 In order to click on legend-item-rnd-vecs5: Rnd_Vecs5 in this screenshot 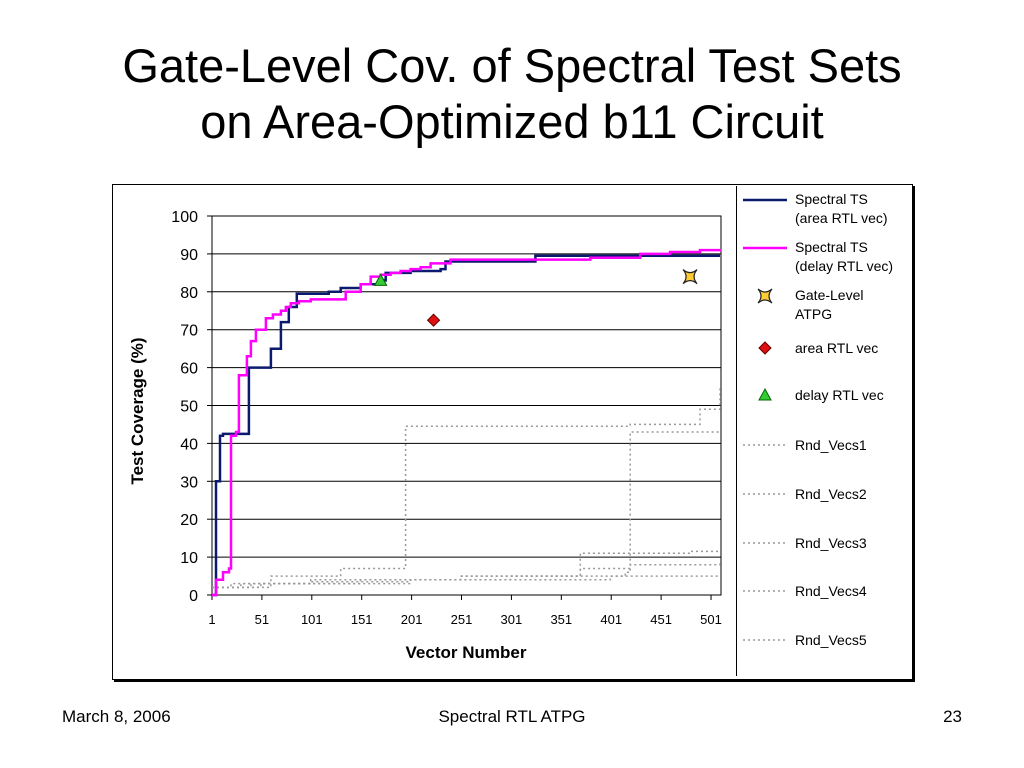, I will do `click(805, 640)`.